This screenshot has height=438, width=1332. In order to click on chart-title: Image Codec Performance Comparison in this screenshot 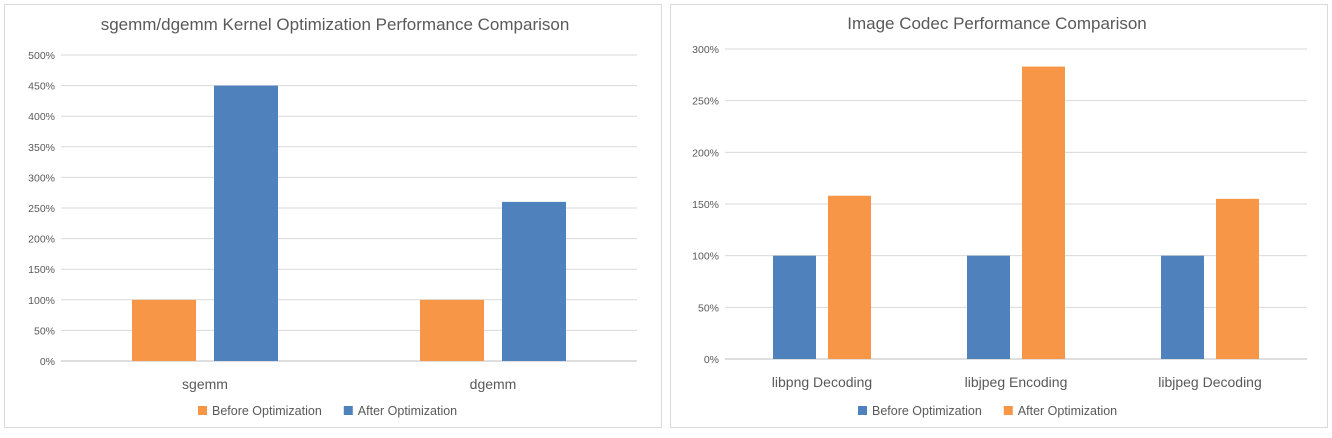, I will do `click(997, 23)`.